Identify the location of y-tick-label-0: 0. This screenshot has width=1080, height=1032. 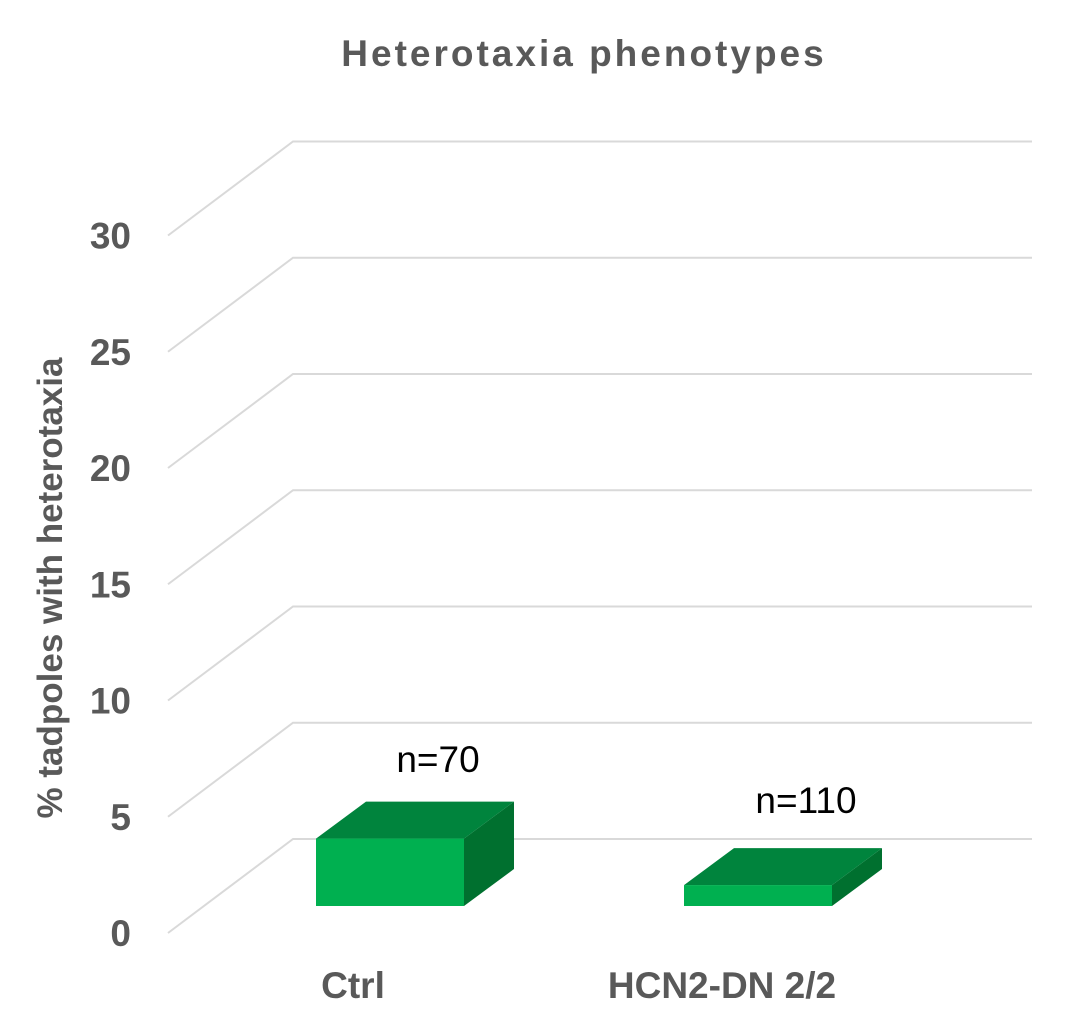
(120, 933).